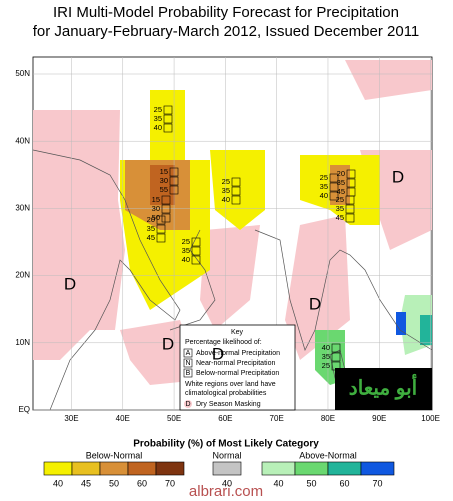  What do you see at coordinates (71, 418) in the screenshot?
I see `lon-label: 30E` at bounding box center [71, 418].